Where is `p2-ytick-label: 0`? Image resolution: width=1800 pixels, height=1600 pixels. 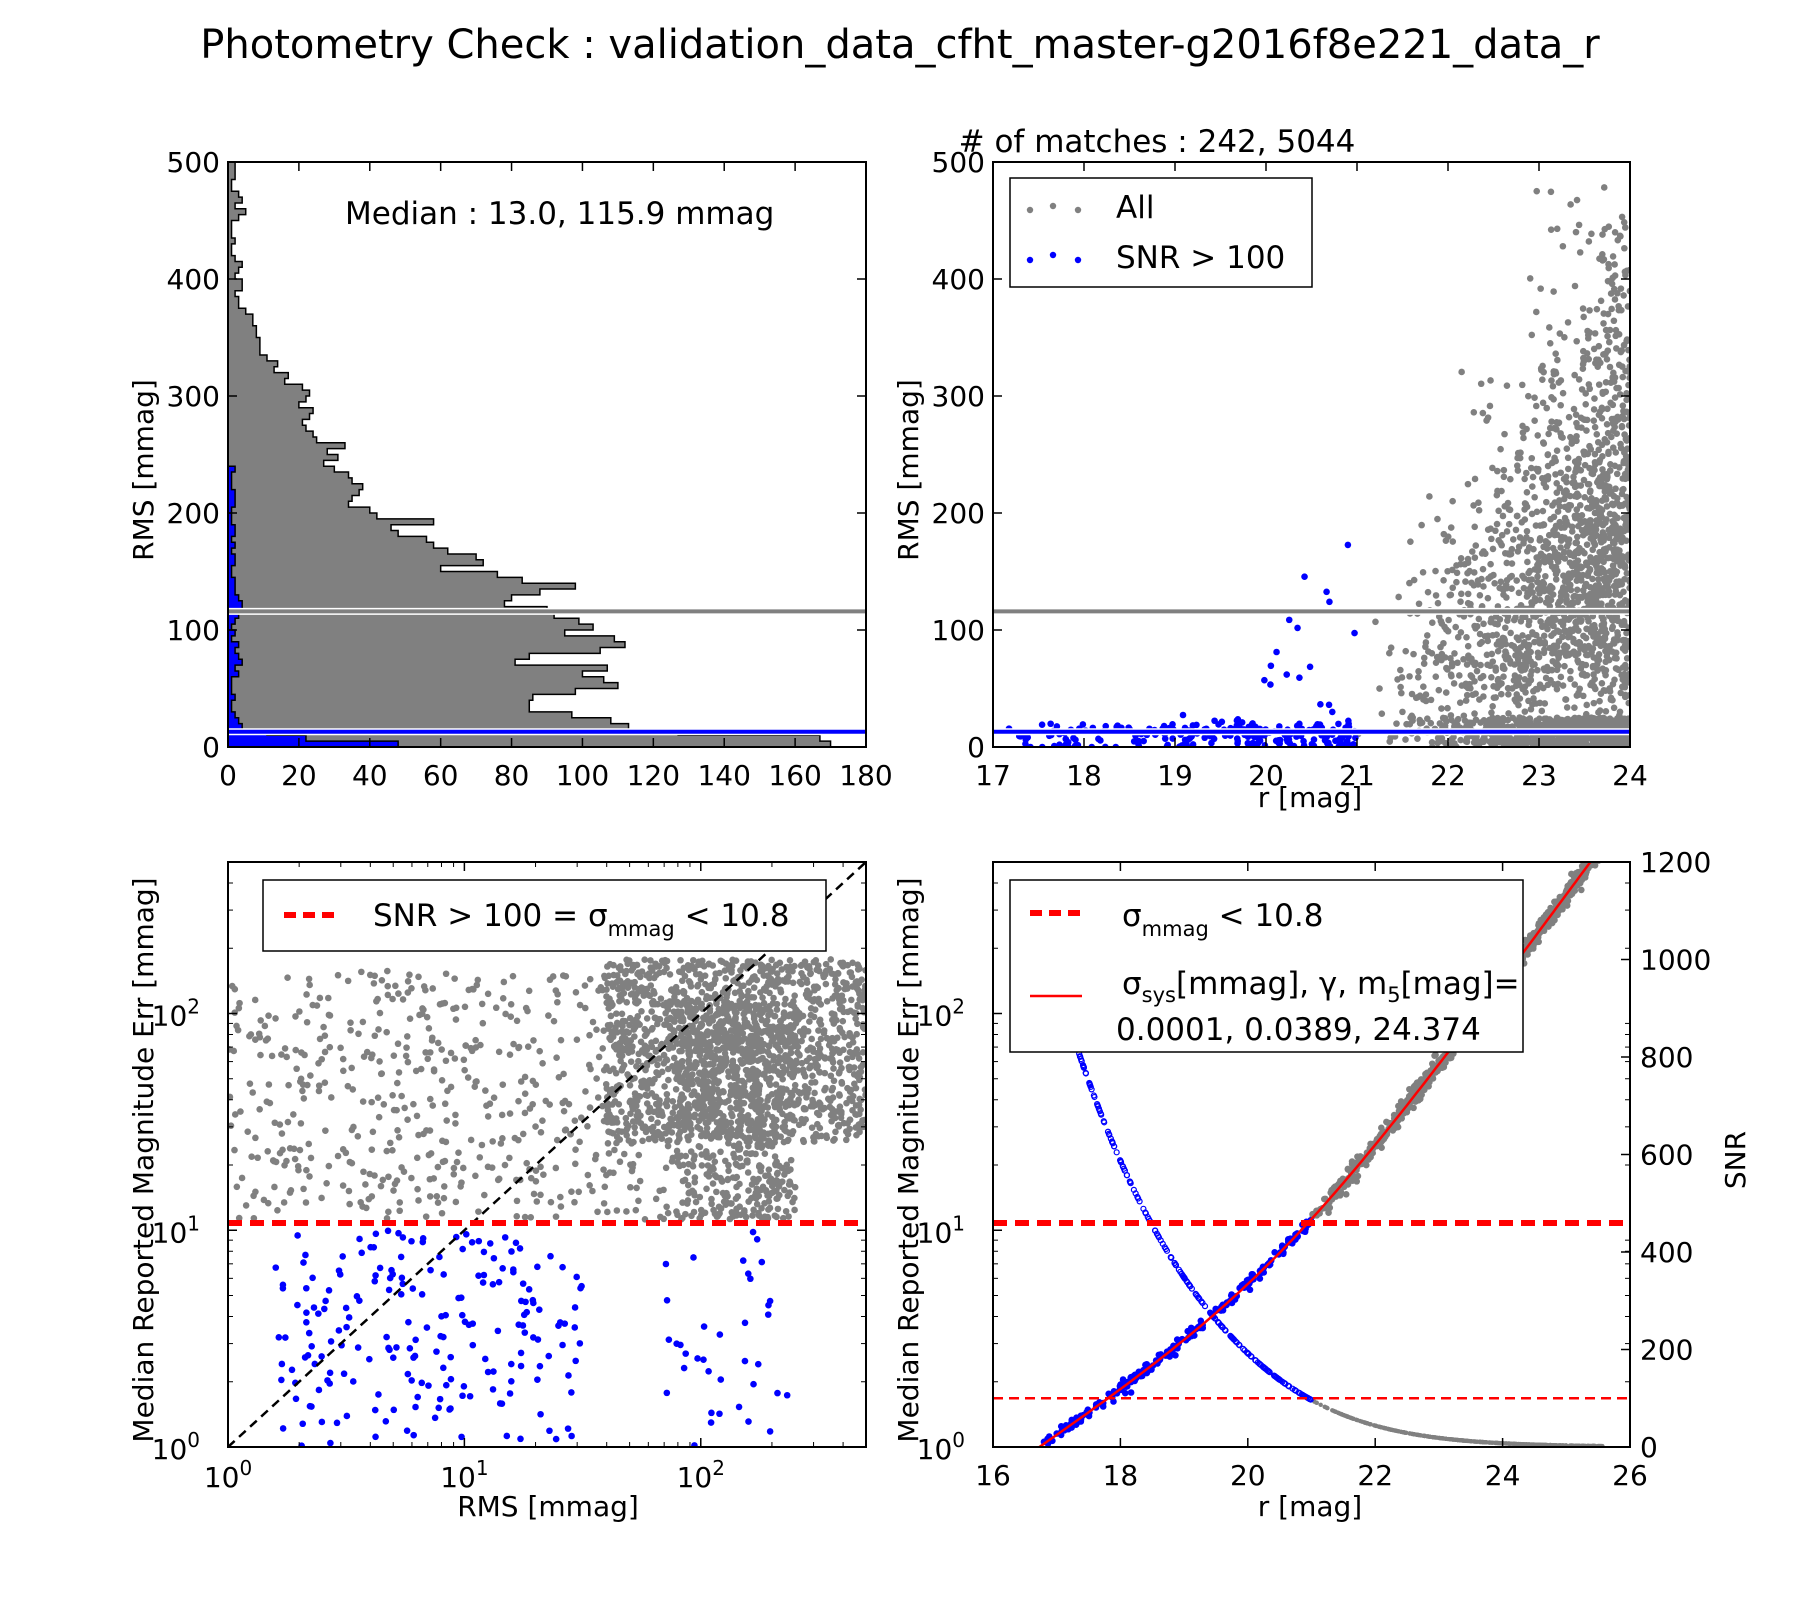
p2-ytick-label: 0 is located at coordinates (976, 747).